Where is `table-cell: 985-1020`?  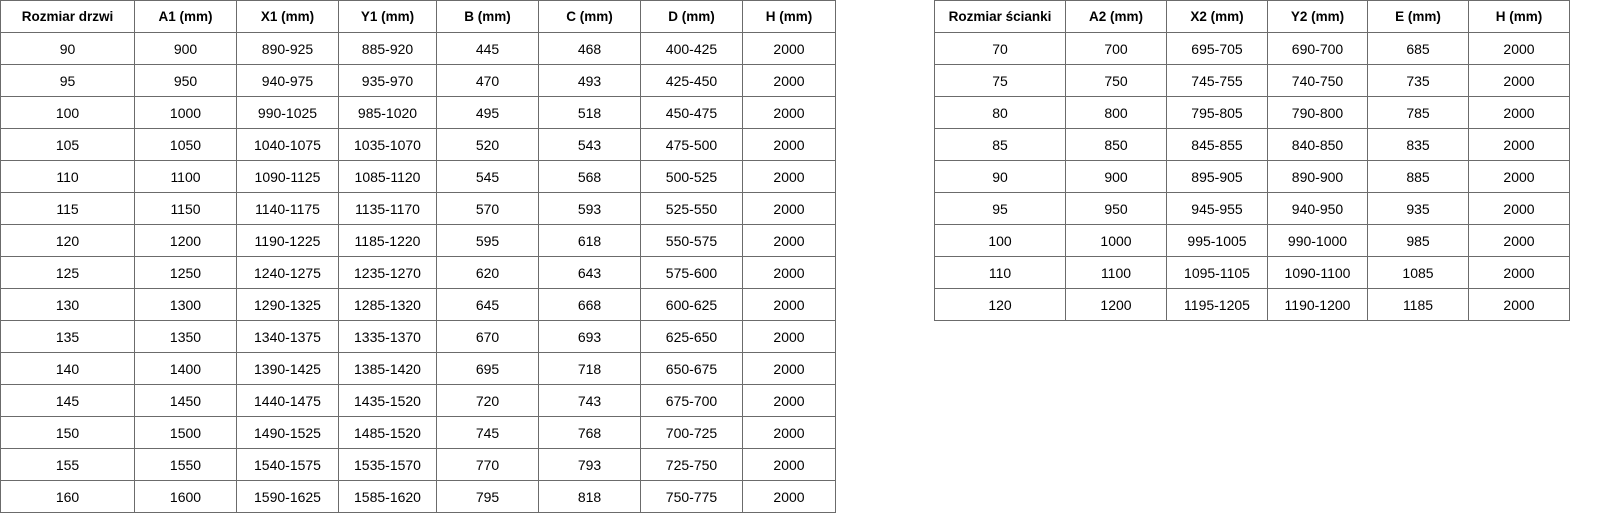
table-cell: 985-1020 is located at coordinates (387, 112).